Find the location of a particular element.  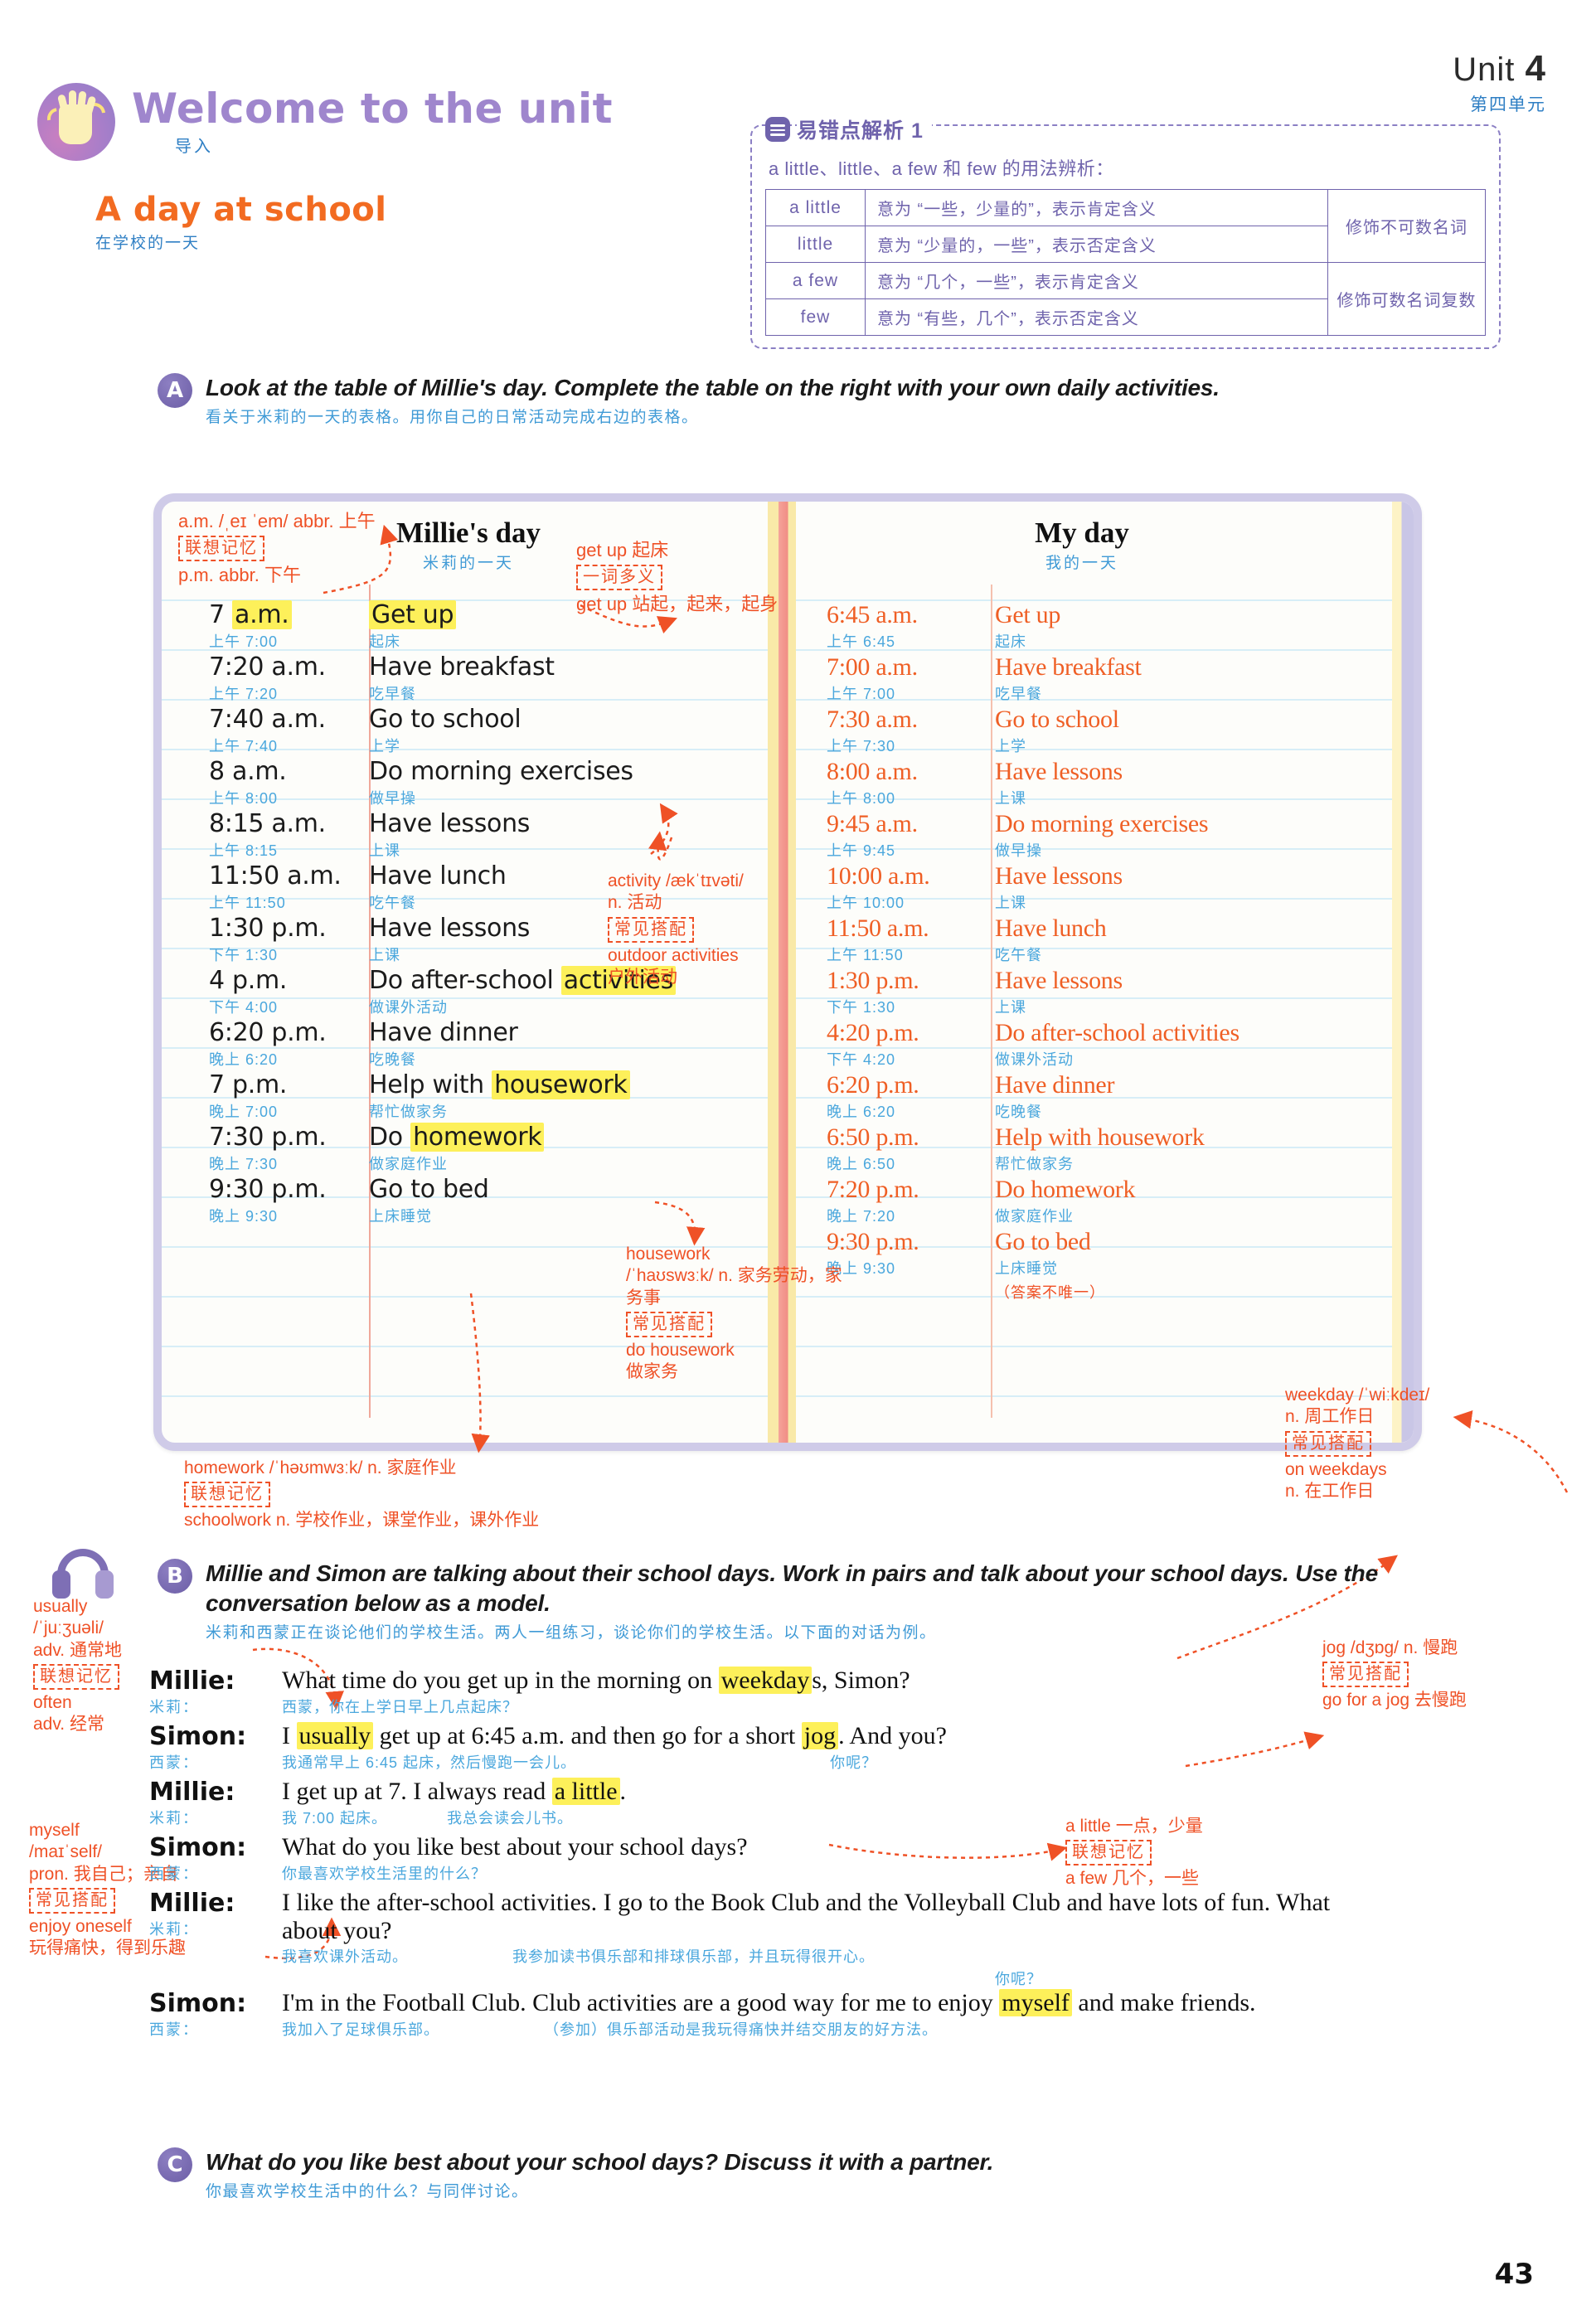

millie-time: 4 p.m. is located at coordinates (248, 981).